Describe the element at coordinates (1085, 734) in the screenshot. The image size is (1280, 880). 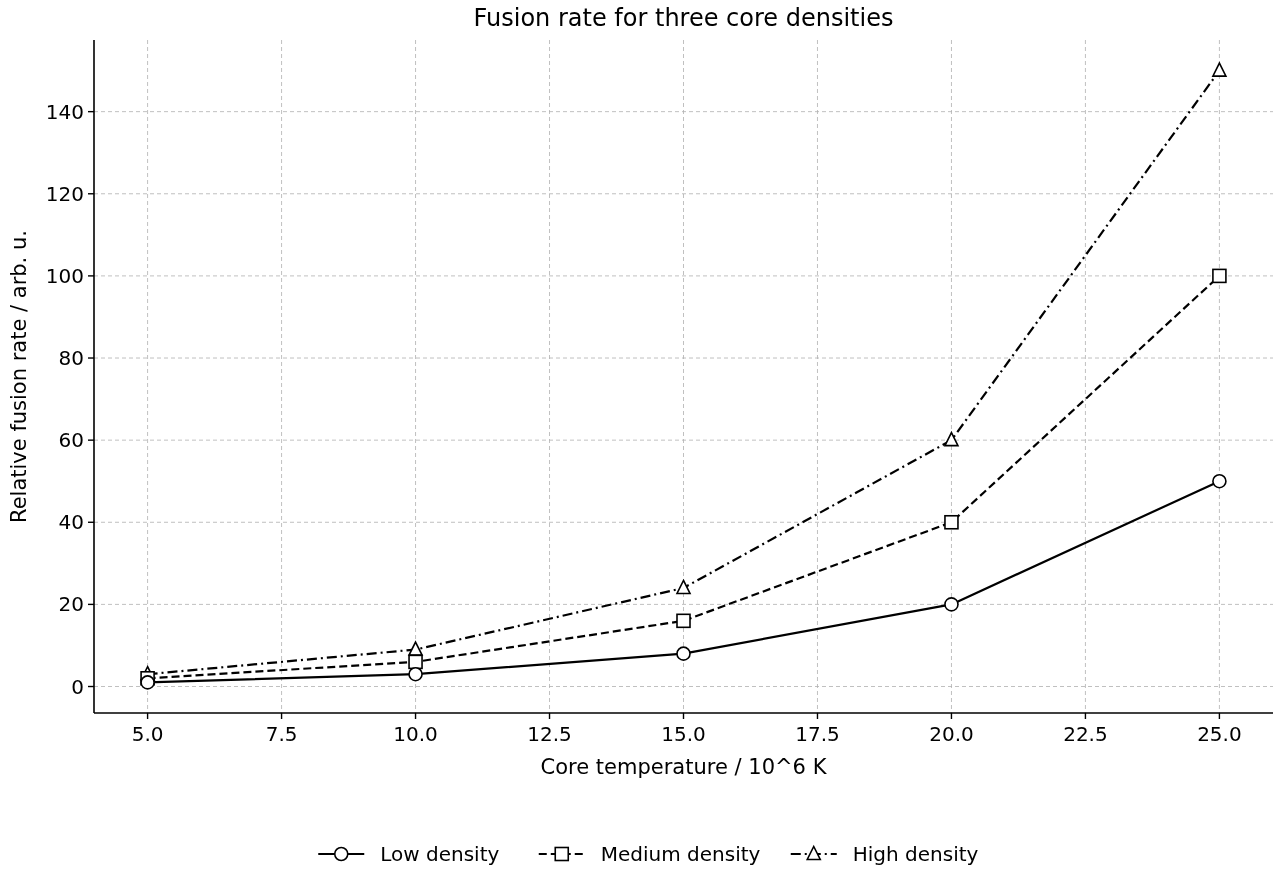
I see `x-tick-label: 22.5` at that location.